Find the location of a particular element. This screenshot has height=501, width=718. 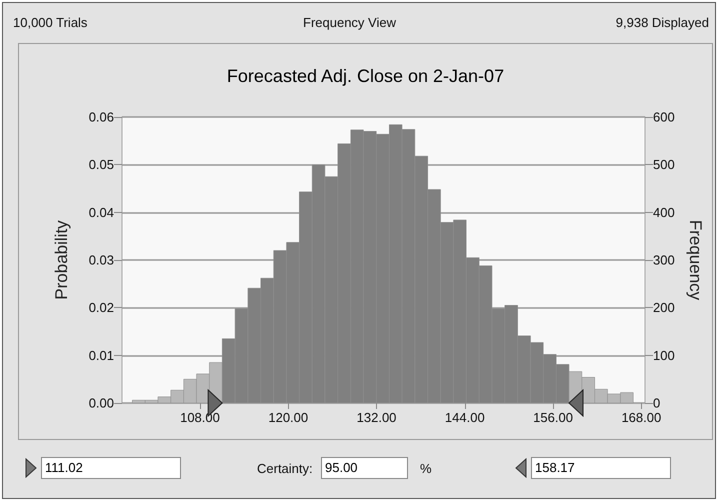

text: 10,000 Trials is located at coordinates (50, 22).